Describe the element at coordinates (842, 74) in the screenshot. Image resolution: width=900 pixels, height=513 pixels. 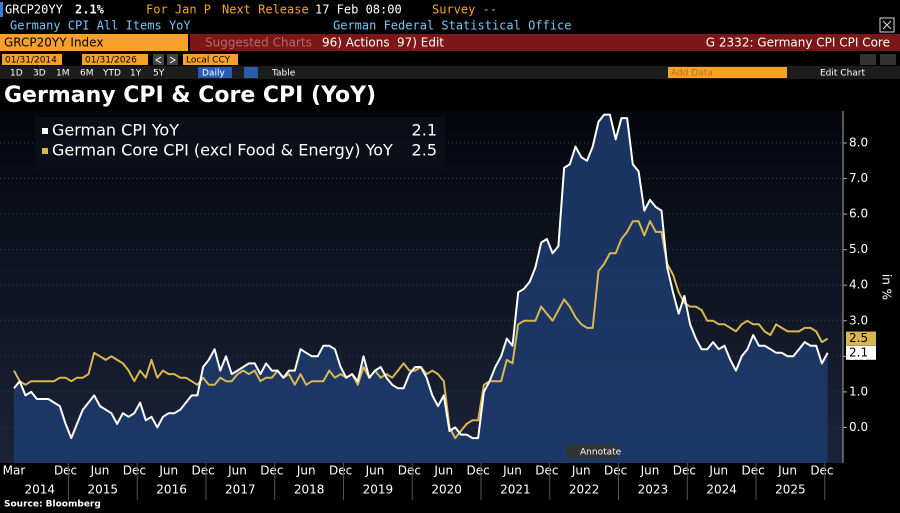
I see `edit-chart: Edit Chart` at that location.